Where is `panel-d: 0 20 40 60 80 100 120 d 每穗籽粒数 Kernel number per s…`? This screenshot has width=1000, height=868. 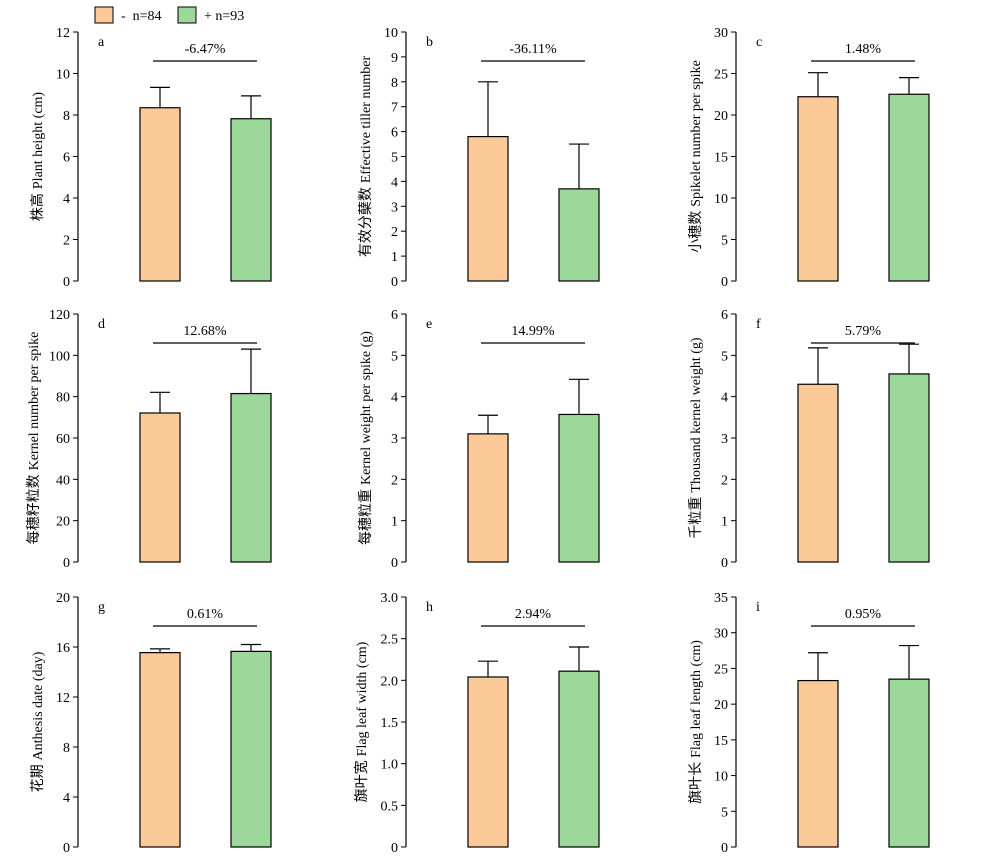
panel-d: 0 20 40 60 80 100 120 d 每穗籽粒数 Kernel number per s… is located at coordinates (149, 439).